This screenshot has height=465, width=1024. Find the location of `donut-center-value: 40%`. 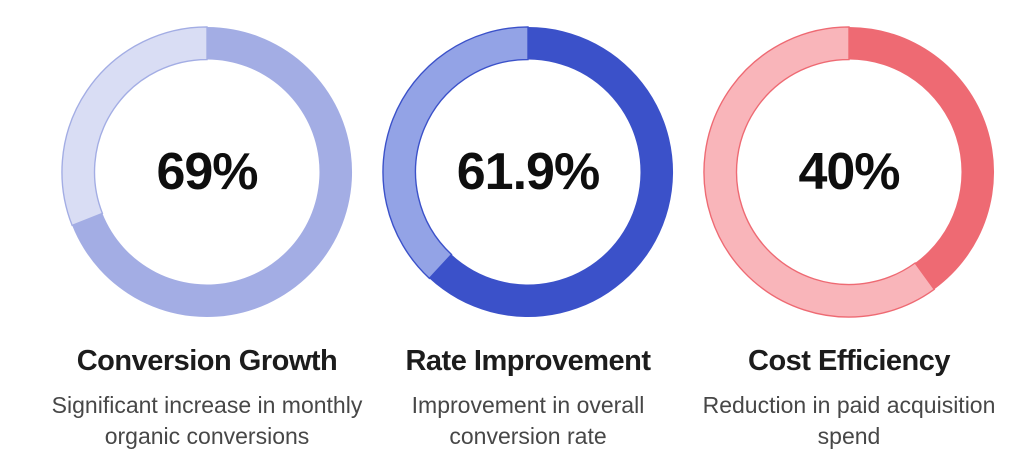

donut-center-value: 40% is located at coordinates (849, 172).